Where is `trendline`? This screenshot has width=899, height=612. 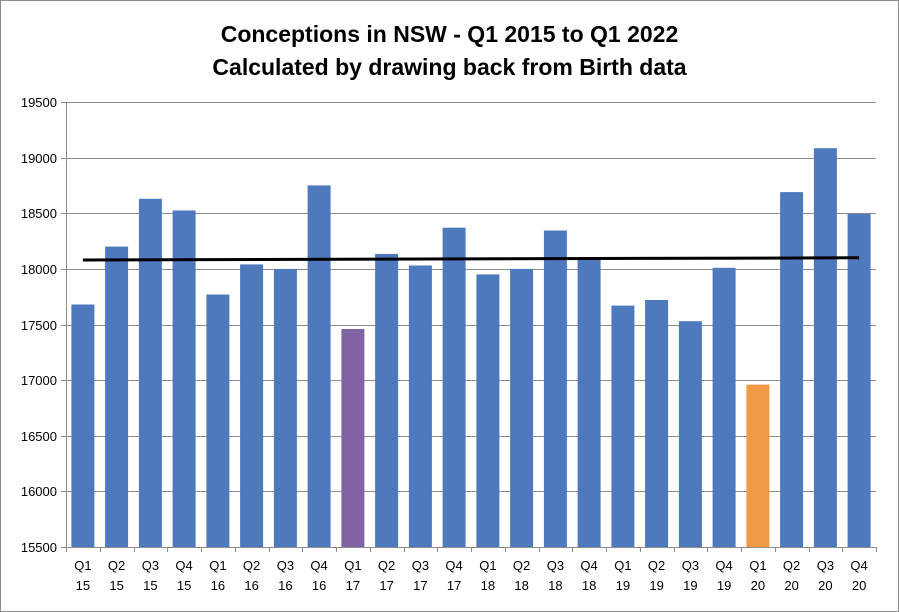 trendline is located at coordinates (471, 259).